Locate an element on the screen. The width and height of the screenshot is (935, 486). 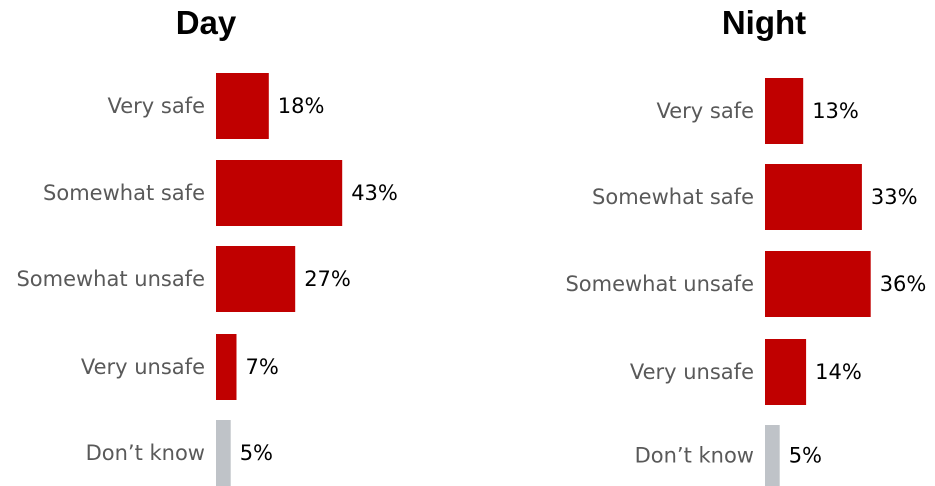
day-value-label-dont-know: 5% is located at coordinates (256, 453).